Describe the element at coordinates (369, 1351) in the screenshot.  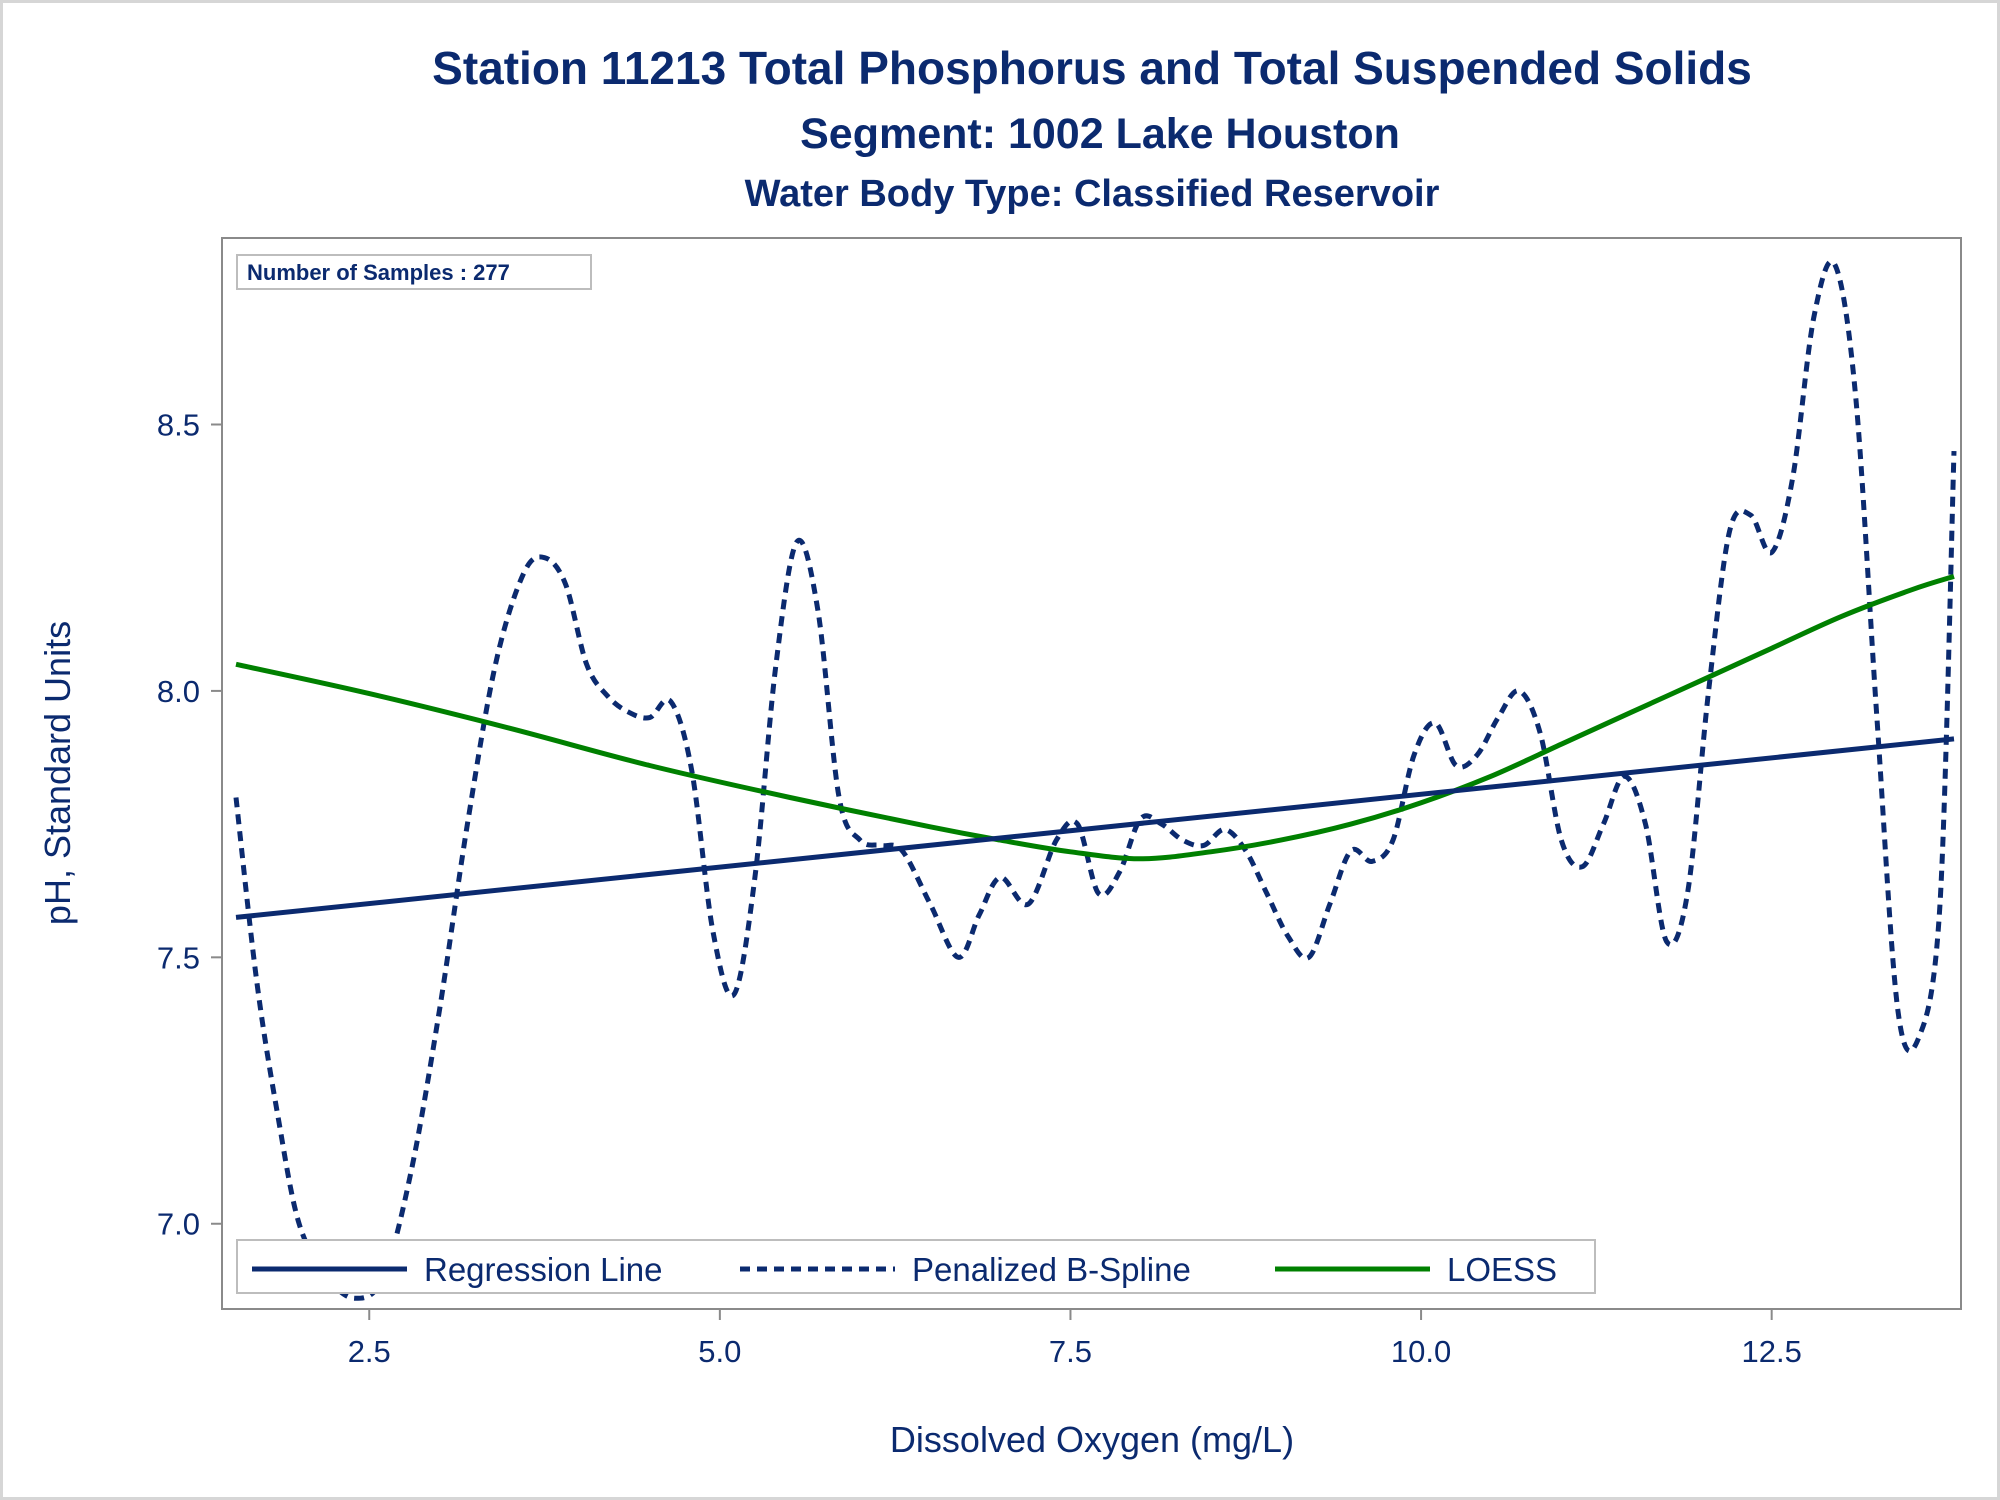
I see `x-tick-label: 2.5` at that location.